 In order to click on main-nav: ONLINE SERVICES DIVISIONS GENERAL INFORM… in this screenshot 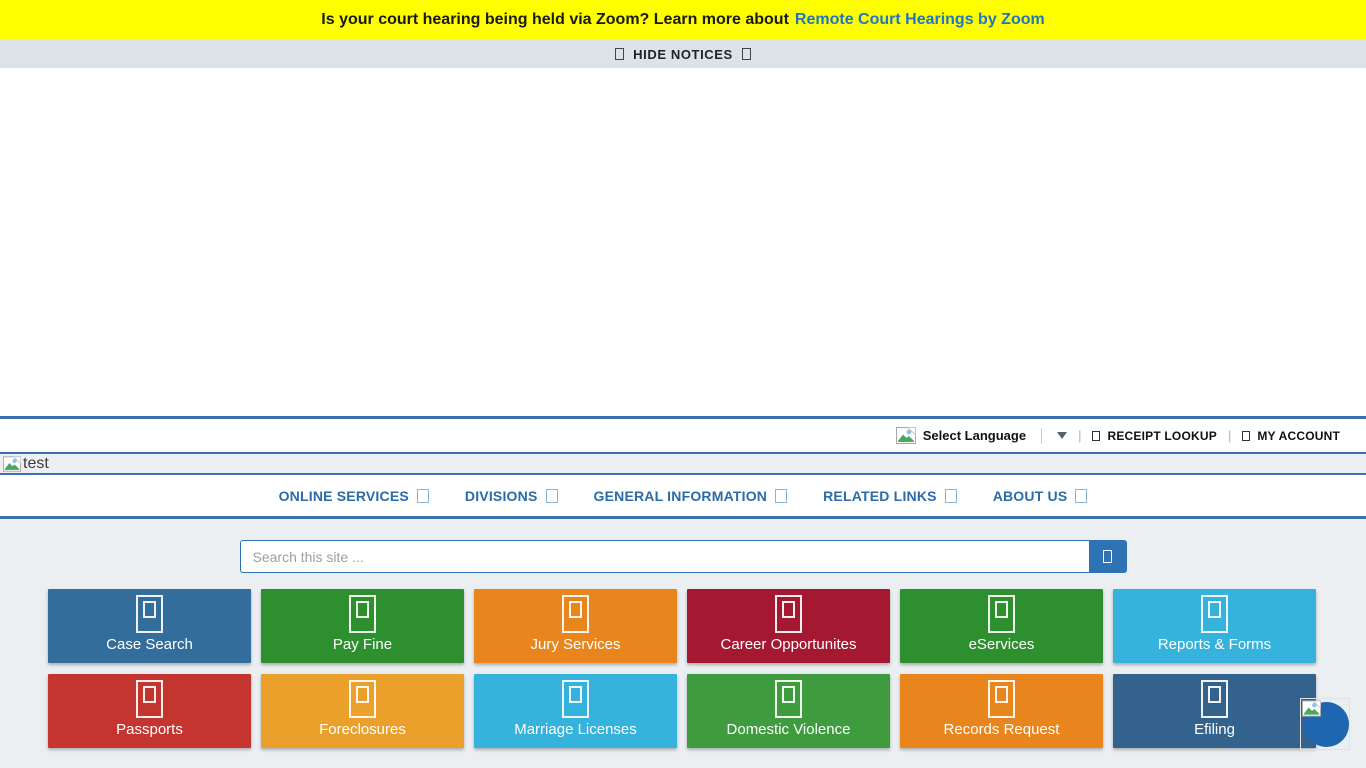, I will do `click(683, 495)`.